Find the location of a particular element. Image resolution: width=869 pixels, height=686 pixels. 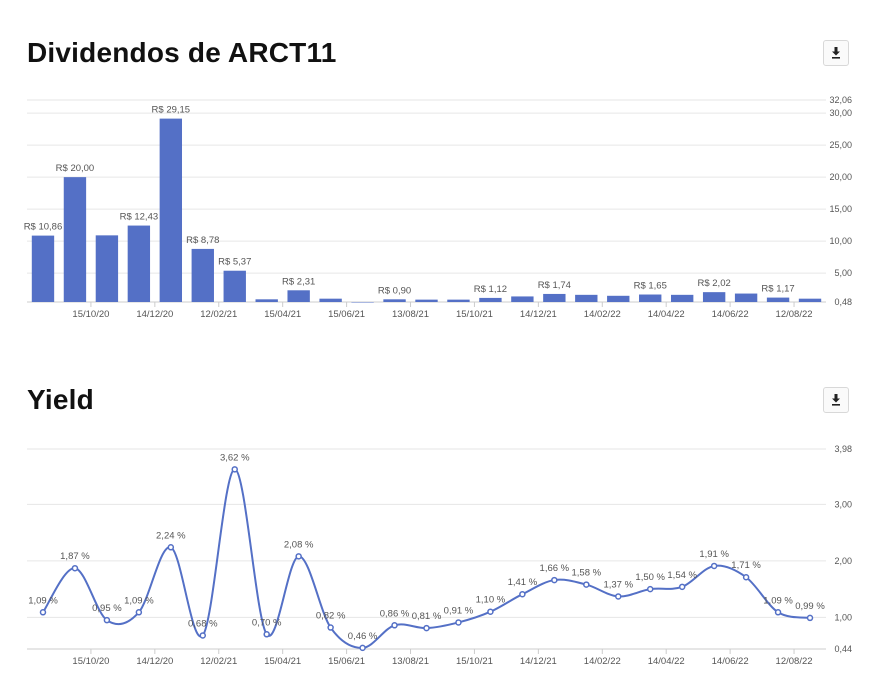

data-label: 2,08 % is located at coordinates (299, 544).